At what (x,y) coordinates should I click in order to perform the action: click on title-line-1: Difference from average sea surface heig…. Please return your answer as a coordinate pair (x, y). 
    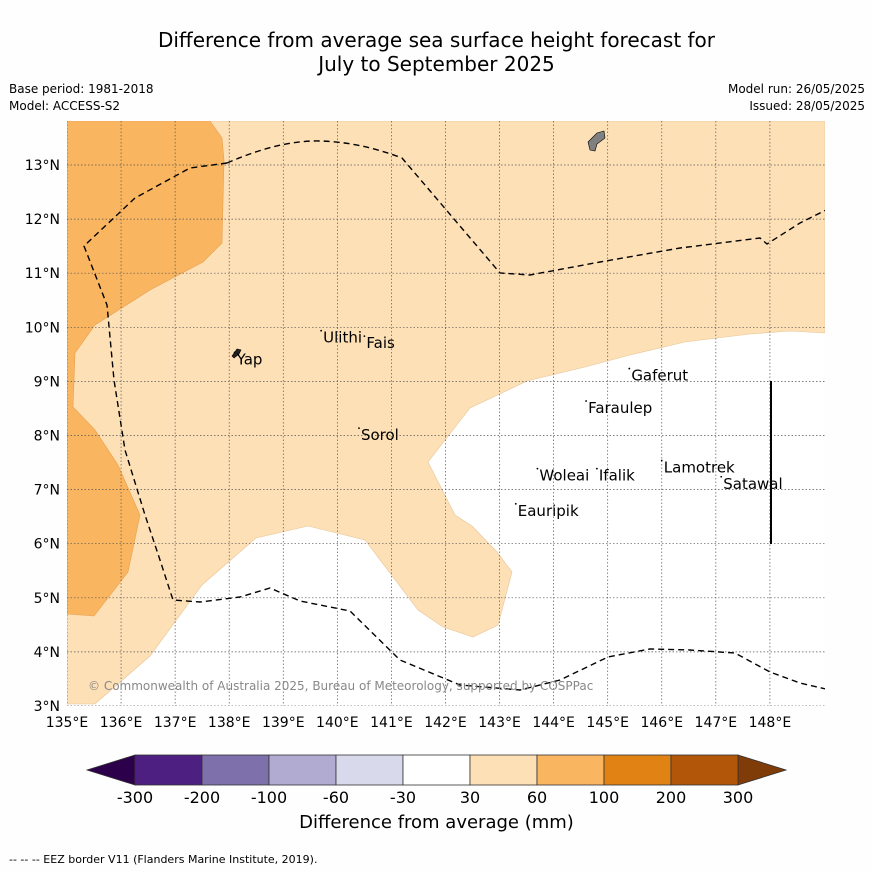
    Looking at the image, I should click on (436, 40).